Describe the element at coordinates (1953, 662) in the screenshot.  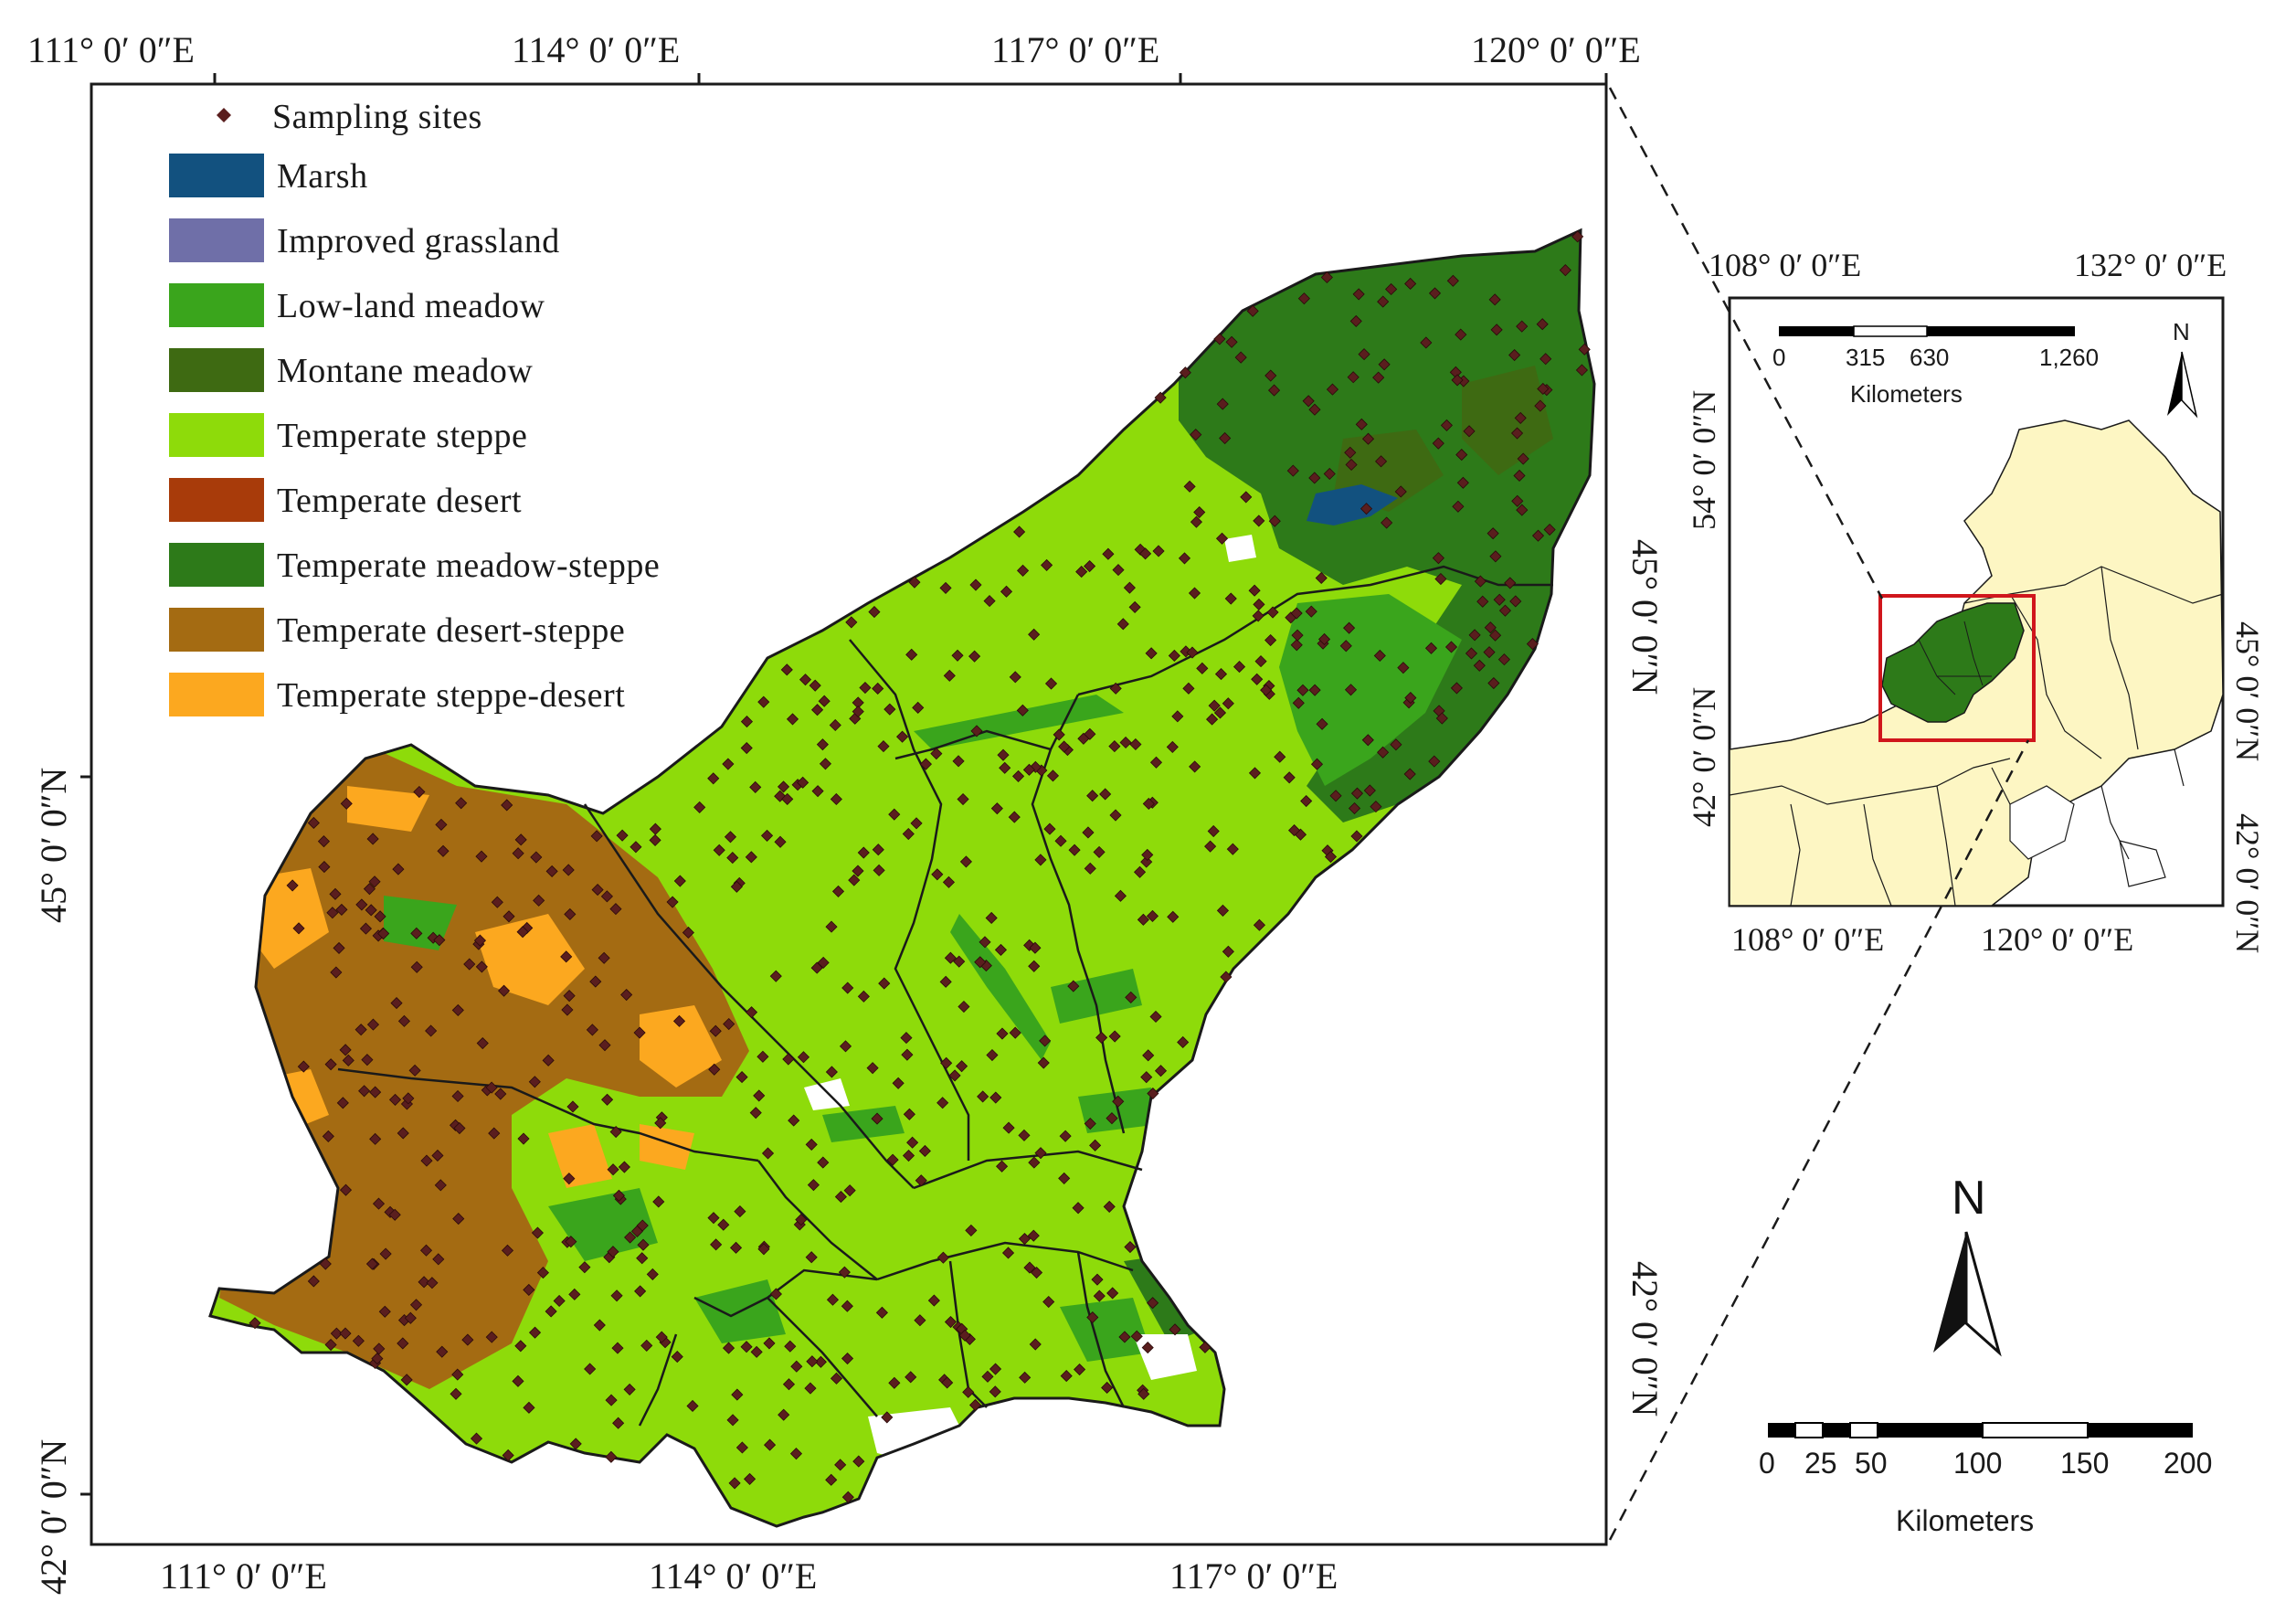
I see `inset-study-area` at that location.